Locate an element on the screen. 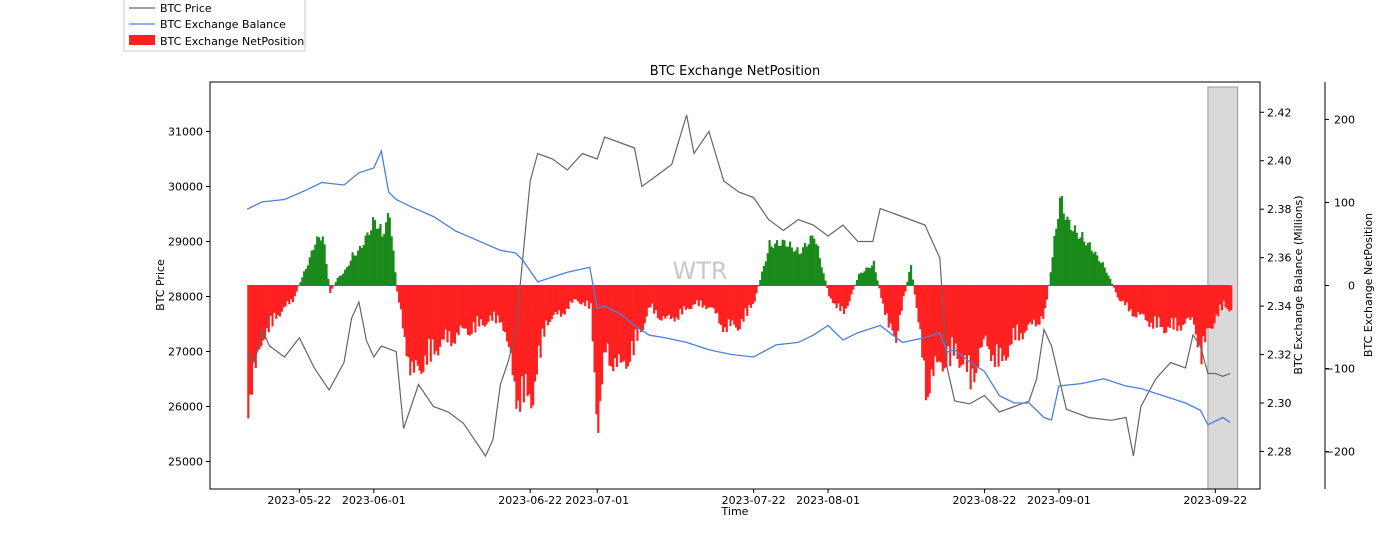 This screenshot has width=1400, height=544. x-tick-label: 2023-09-01 is located at coordinates (1059, 500).